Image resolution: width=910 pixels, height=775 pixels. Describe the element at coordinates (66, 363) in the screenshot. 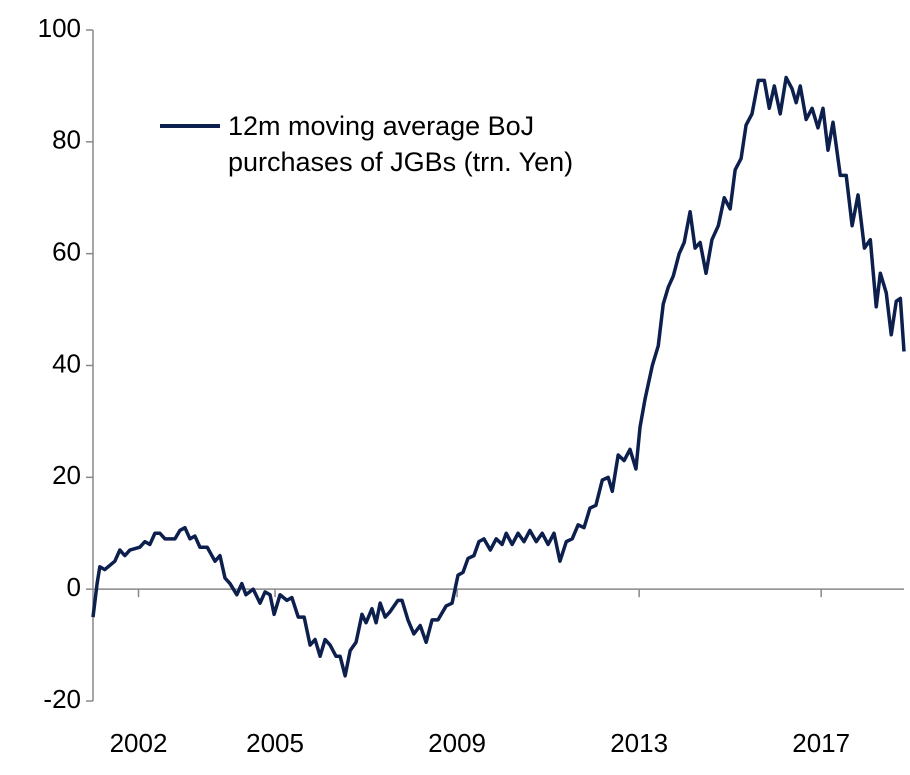

I see `y-tick-label: 40` at that location.